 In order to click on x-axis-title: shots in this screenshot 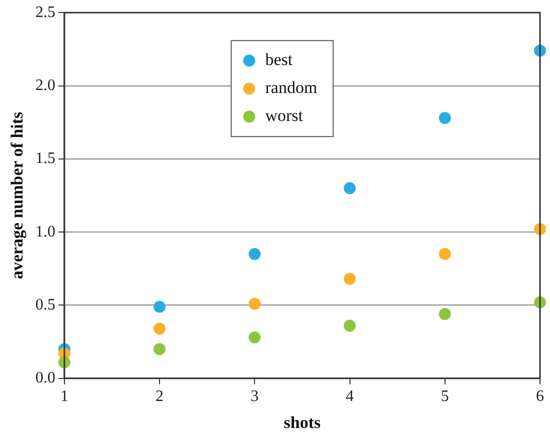, I will do `click(302, 422)`.